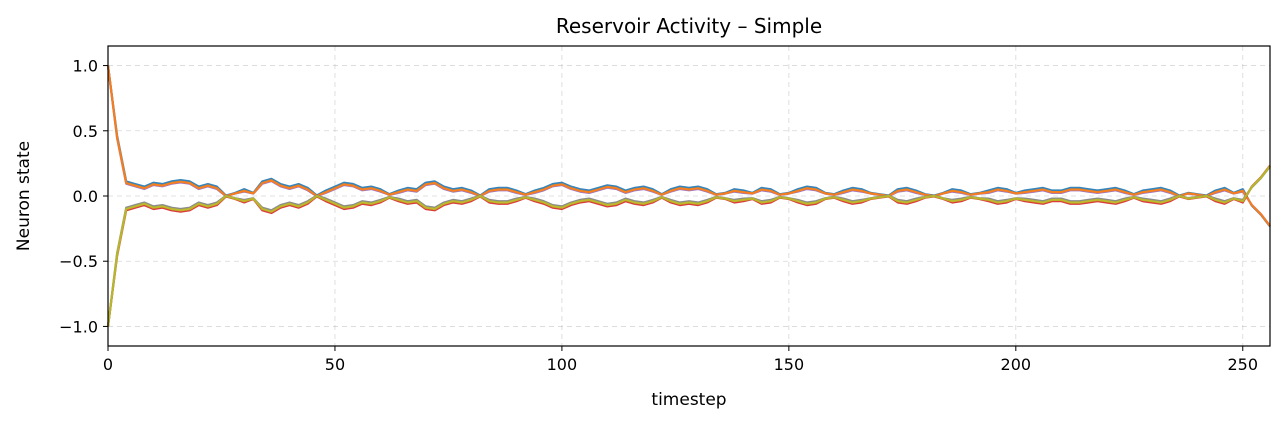  I want to click on x-tick-label: 250, so click(1242, 364).